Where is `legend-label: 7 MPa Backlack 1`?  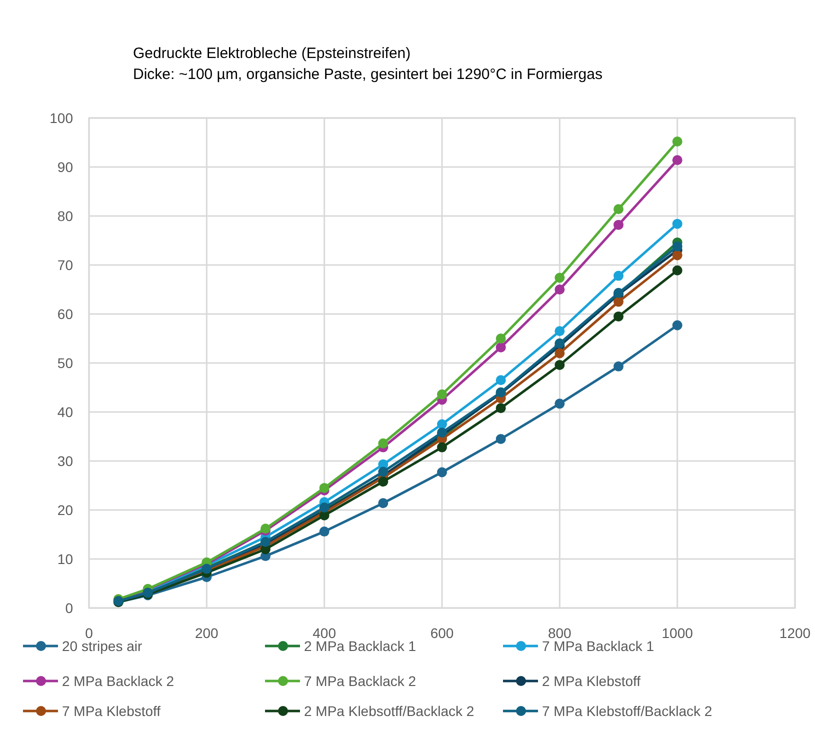 legend-label: 7 MPa Backlack 1 is located at coordinates (598, 646).